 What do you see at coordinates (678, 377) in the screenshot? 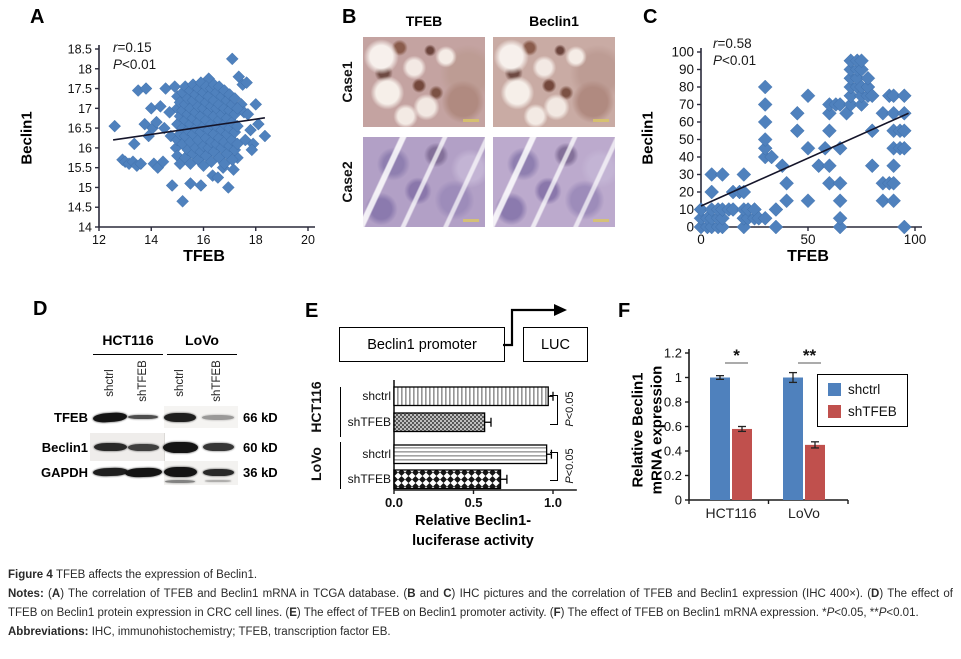
I see `svg-text: 1` at bounding box center [678, 377].